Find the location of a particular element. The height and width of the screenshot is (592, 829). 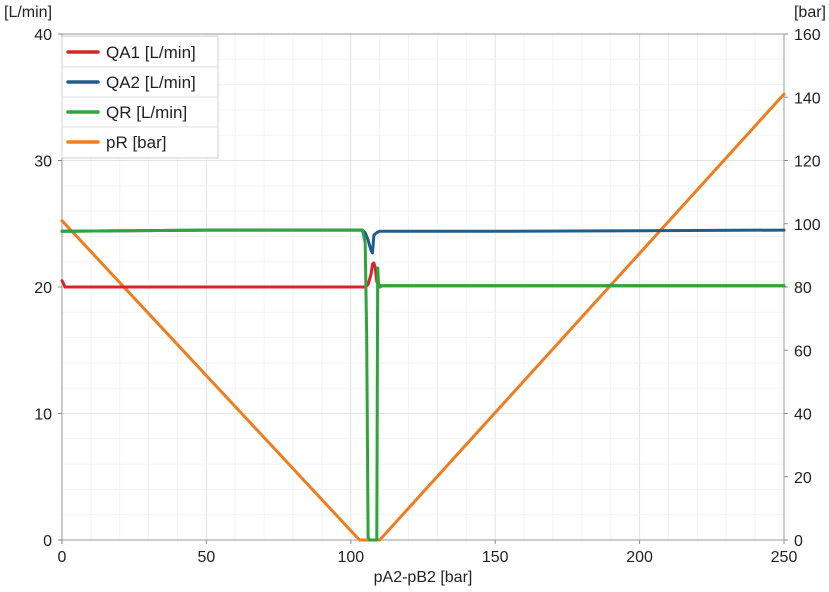

x-axis-label: pA2-pB2 [bar] is located at coordinates (423, 577).